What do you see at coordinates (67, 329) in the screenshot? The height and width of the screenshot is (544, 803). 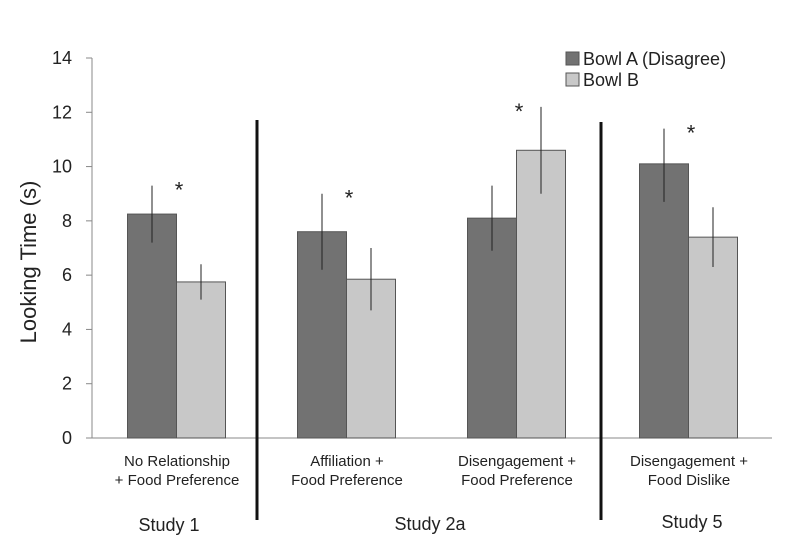 I see `y-tick-label: 4` at bounding box center [67, 329].